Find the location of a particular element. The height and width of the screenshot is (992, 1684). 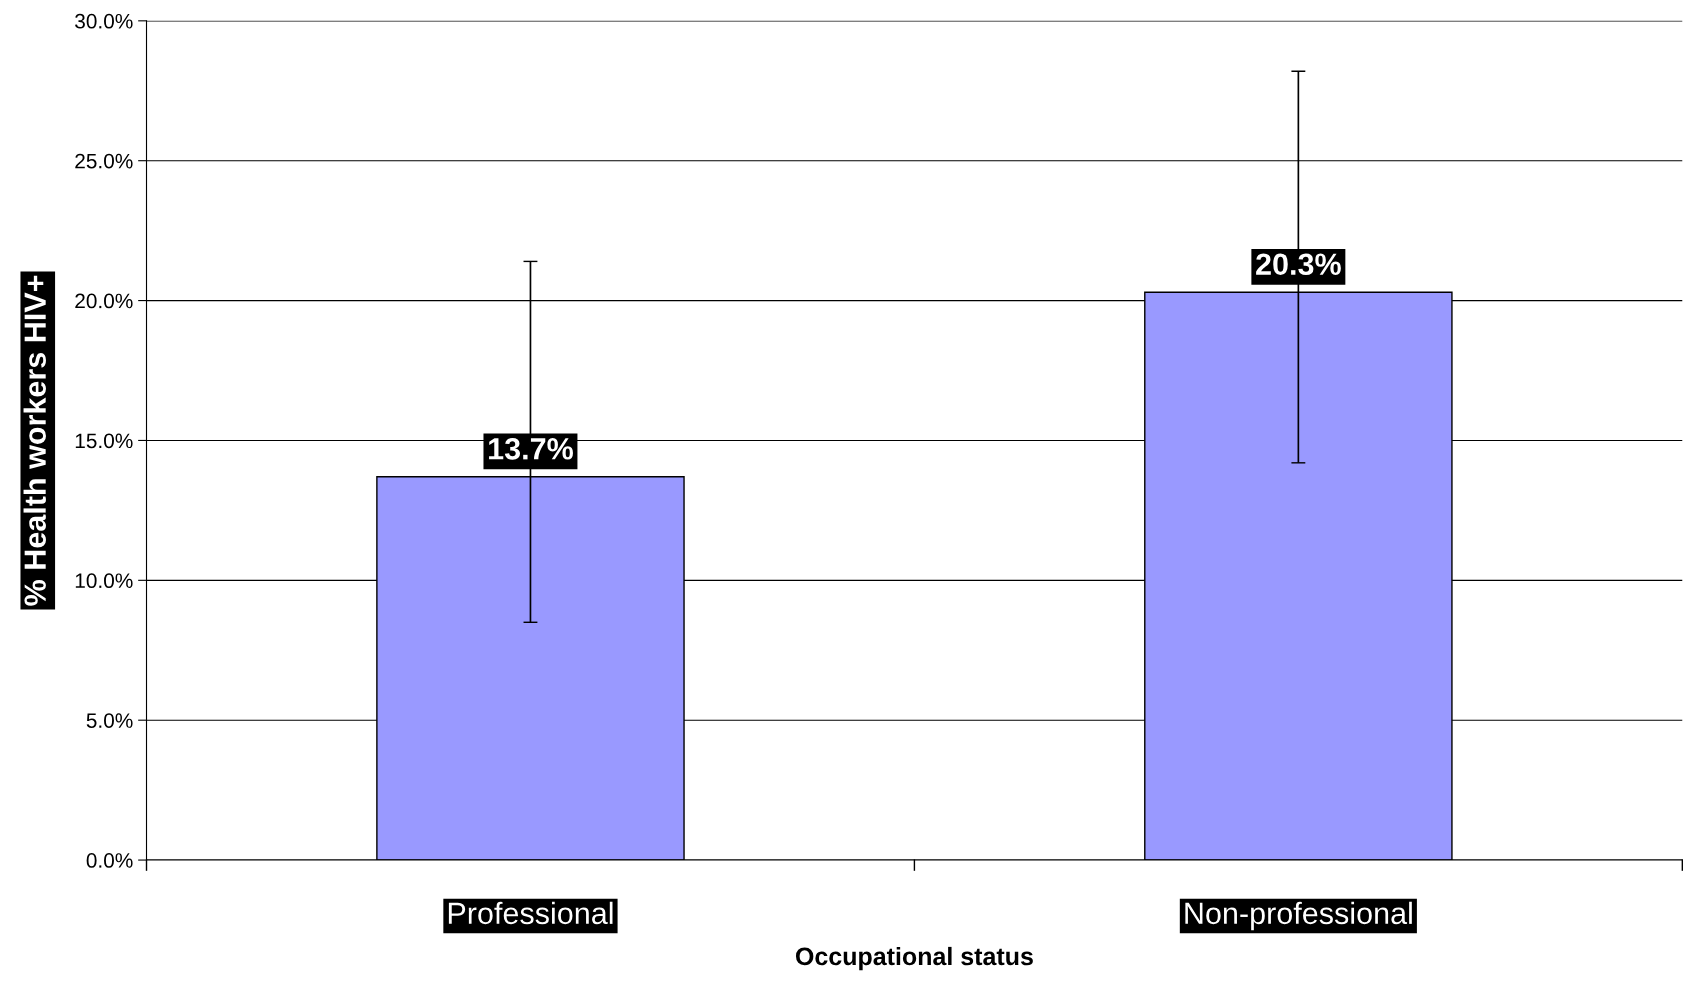

y-tick-label: 25.0% is located at coordinates (104, 161).